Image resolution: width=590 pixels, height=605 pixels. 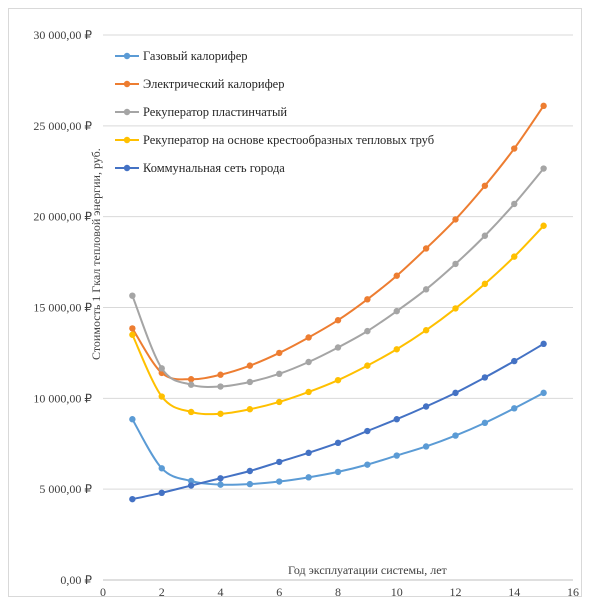 What do you see at coordinates (214, 168) in the screenshot?
I see `legend-label: Коммунальная сеть города` at bounding box center [214, 168].